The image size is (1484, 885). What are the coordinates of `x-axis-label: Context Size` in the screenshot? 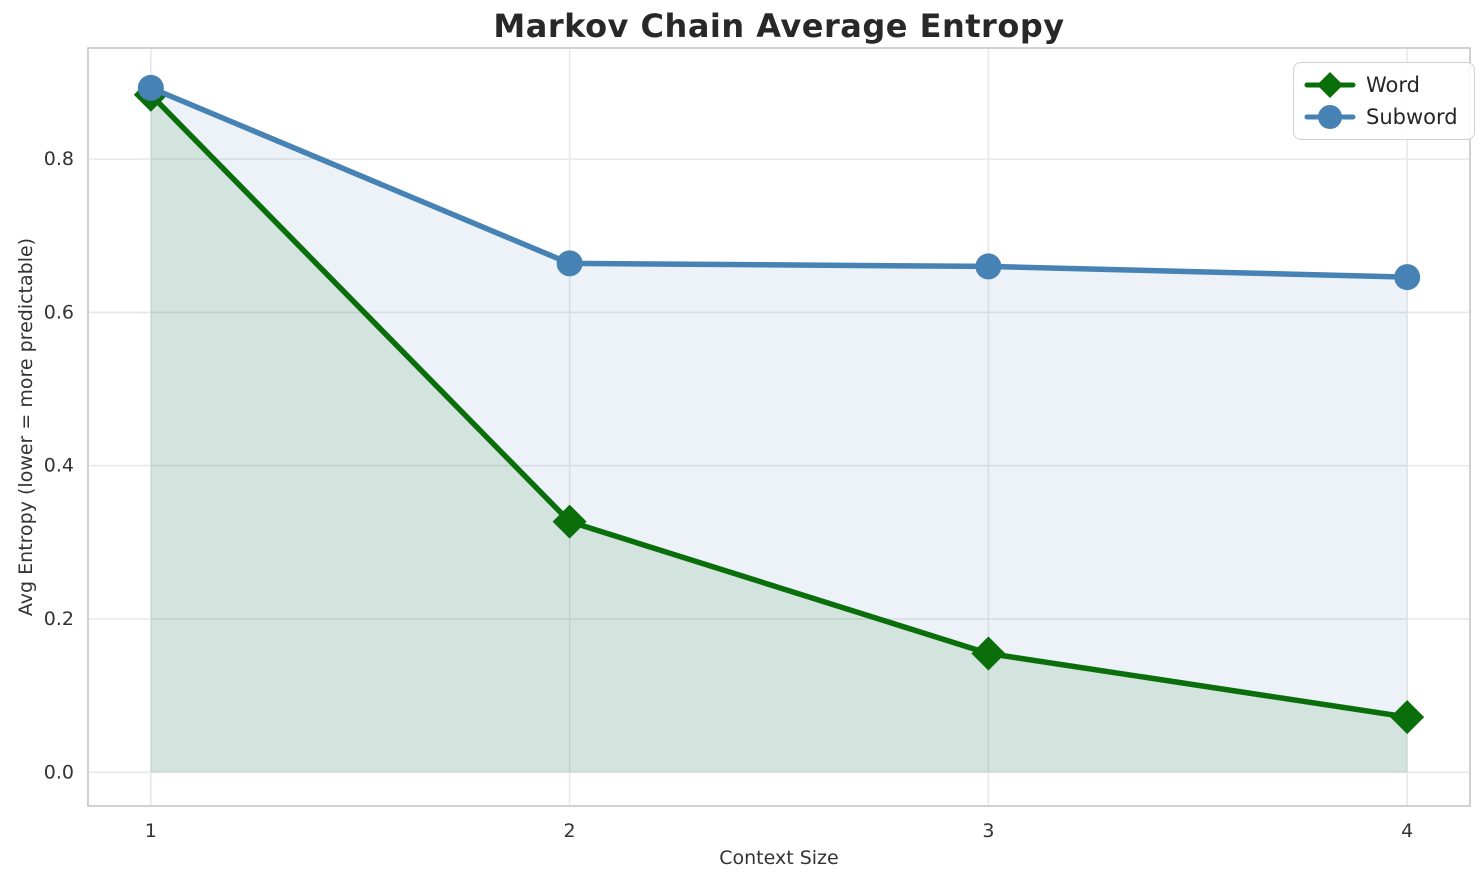 It's located at (779, 858).